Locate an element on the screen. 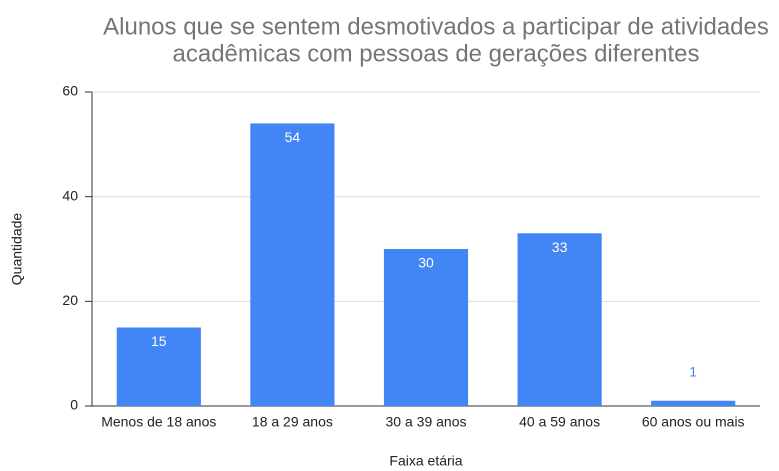 This screenshot has width=779, height=471. data-label: 33 is located at coordinates (560, 247).